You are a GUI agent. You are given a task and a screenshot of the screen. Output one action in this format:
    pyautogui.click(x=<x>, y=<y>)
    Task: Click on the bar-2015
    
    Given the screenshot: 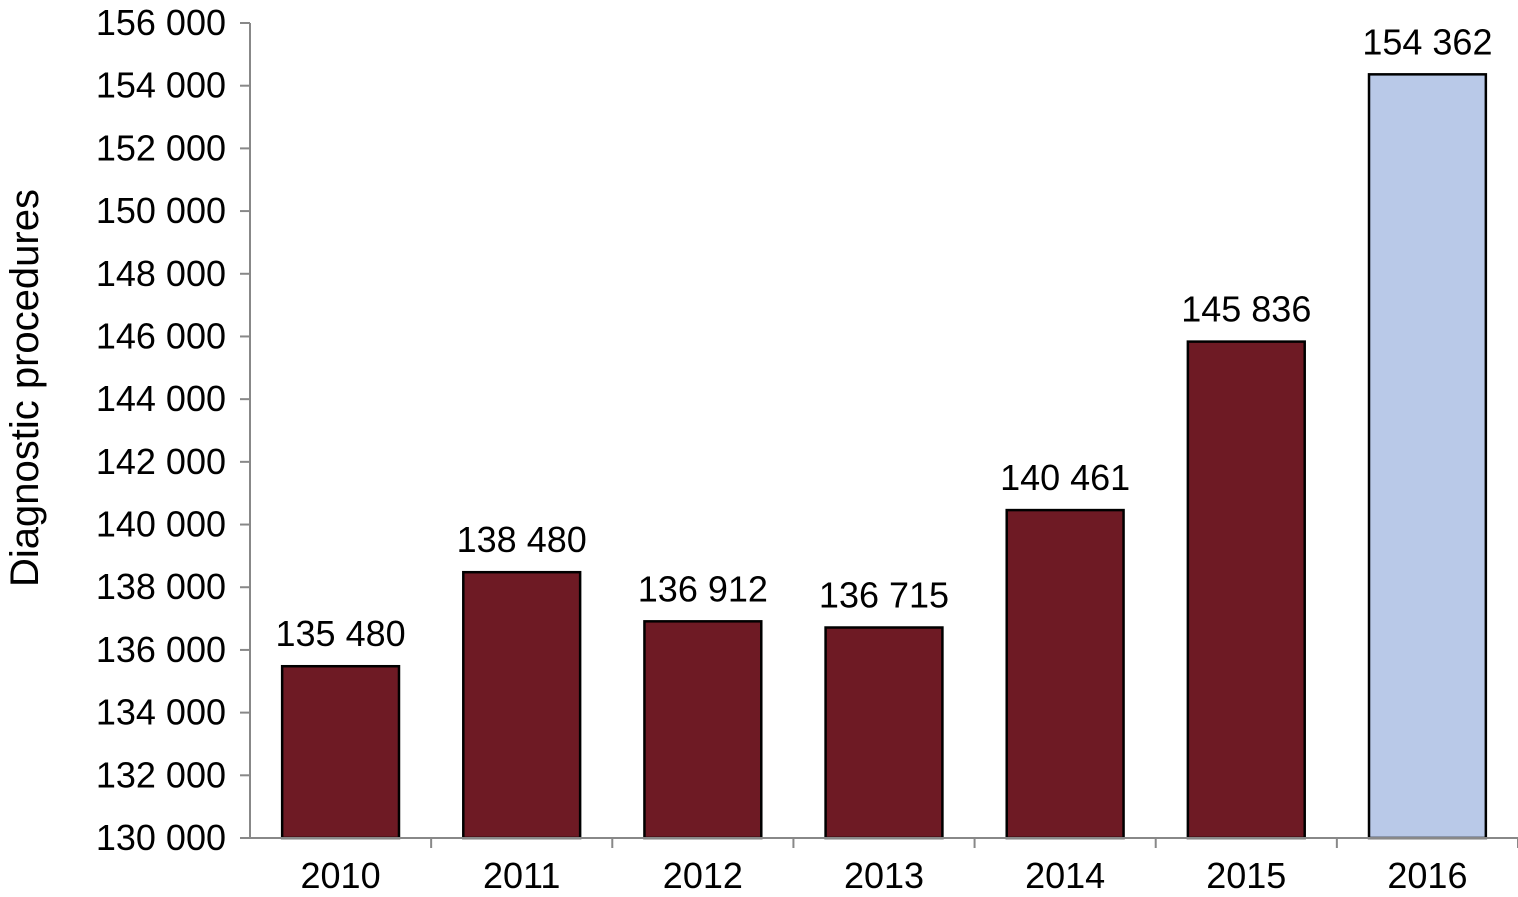 What is the action you would take?
    pyautogui.click(x=1246, y=590)
    